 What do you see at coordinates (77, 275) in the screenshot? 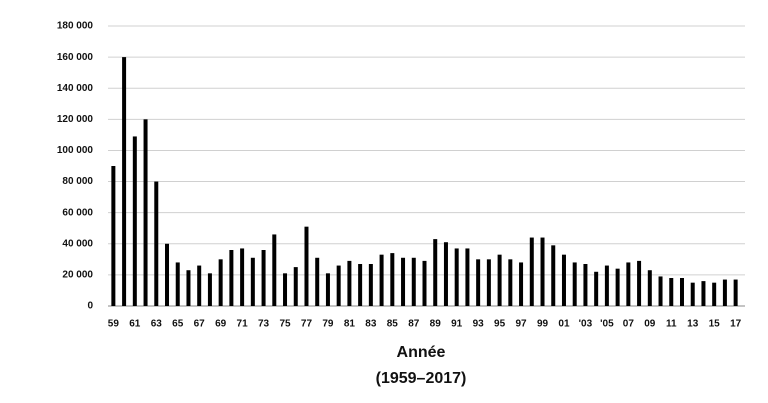
I see `y-tick-label: 20 000` at bounding box center [77, 275].